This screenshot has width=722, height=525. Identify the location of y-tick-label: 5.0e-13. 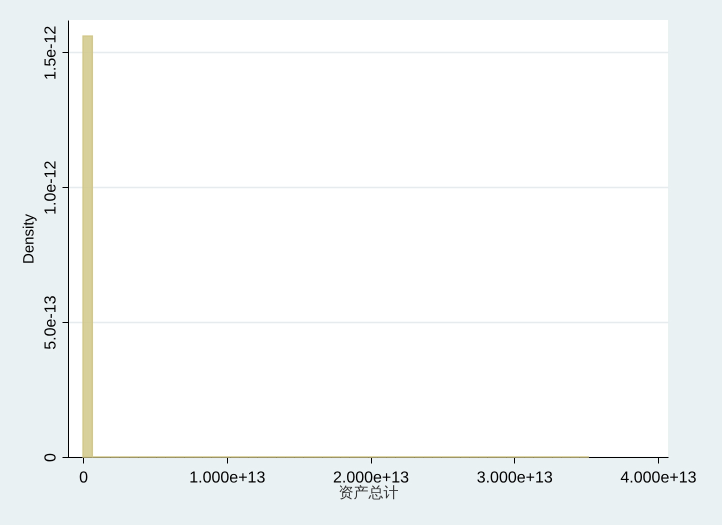
(51, 322).